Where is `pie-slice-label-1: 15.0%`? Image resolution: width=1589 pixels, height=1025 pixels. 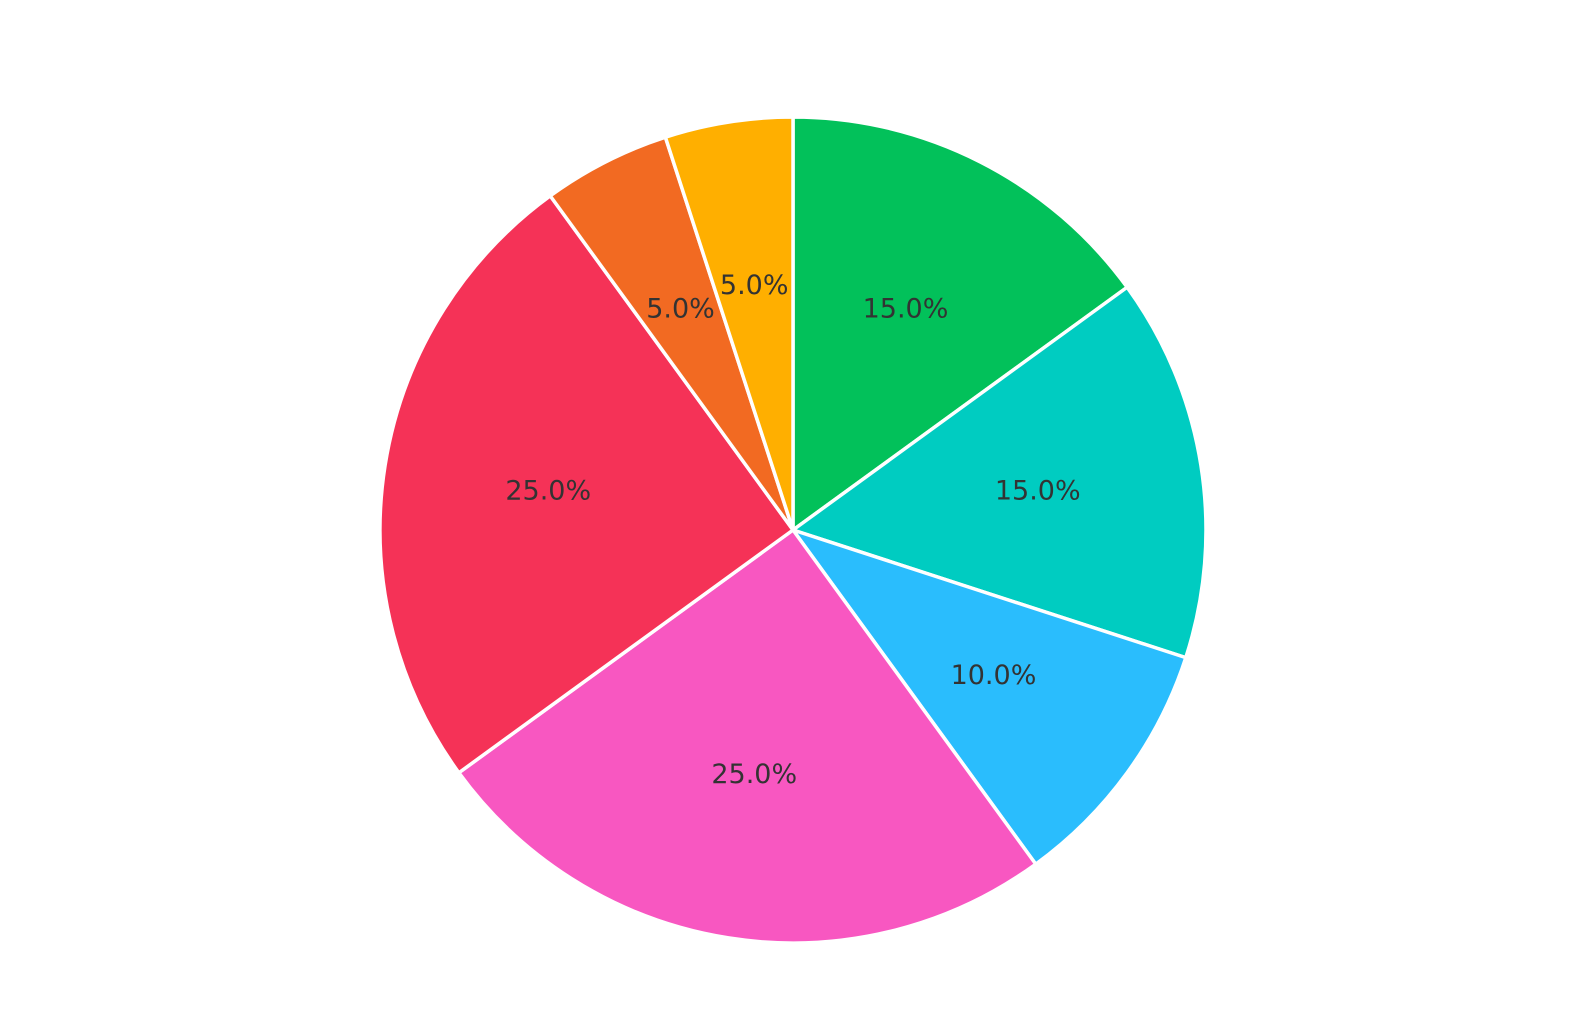
pie-slice-label-1: 15.0% is located at coordinates (906, 309).